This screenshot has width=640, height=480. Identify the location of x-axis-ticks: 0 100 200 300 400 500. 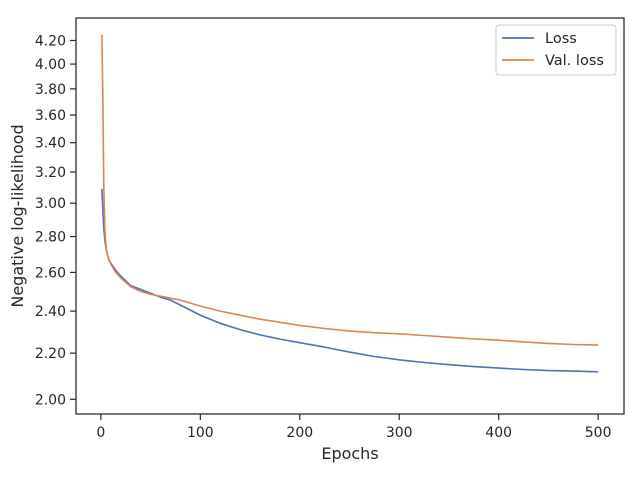
(354, 427).